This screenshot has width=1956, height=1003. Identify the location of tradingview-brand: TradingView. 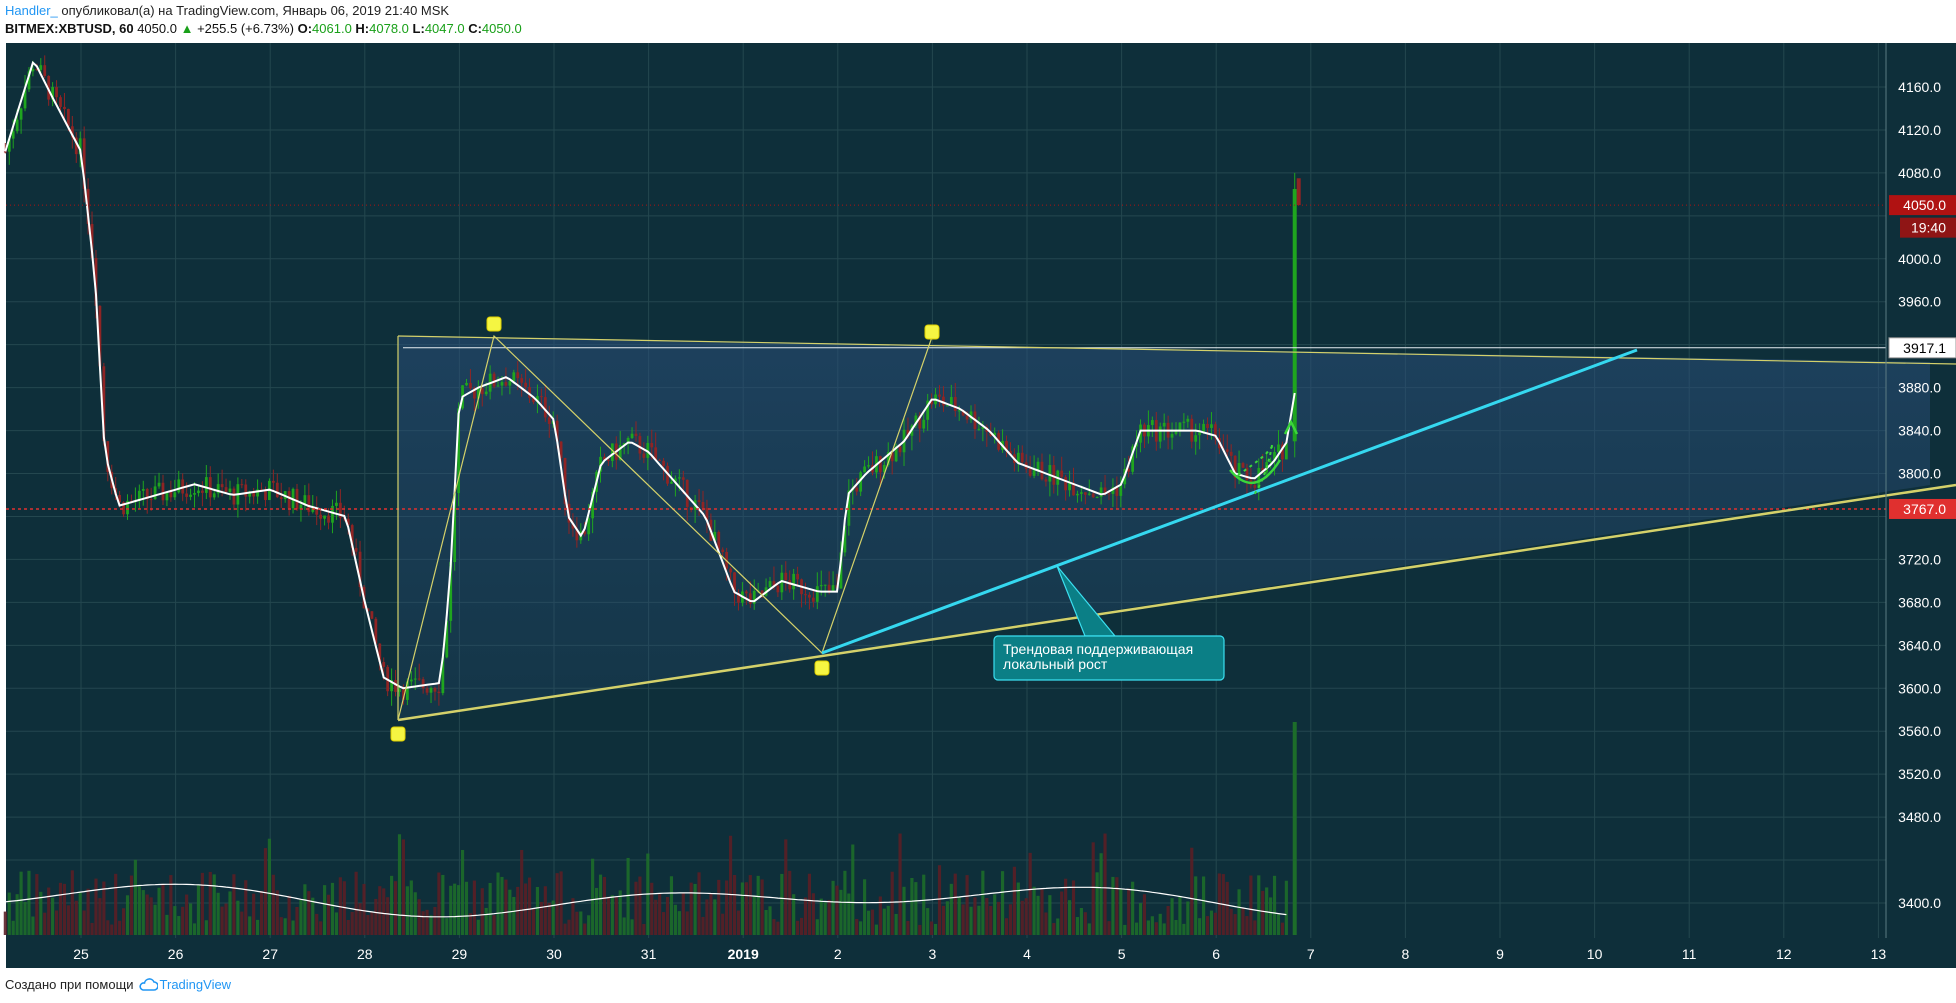
(184, 984).